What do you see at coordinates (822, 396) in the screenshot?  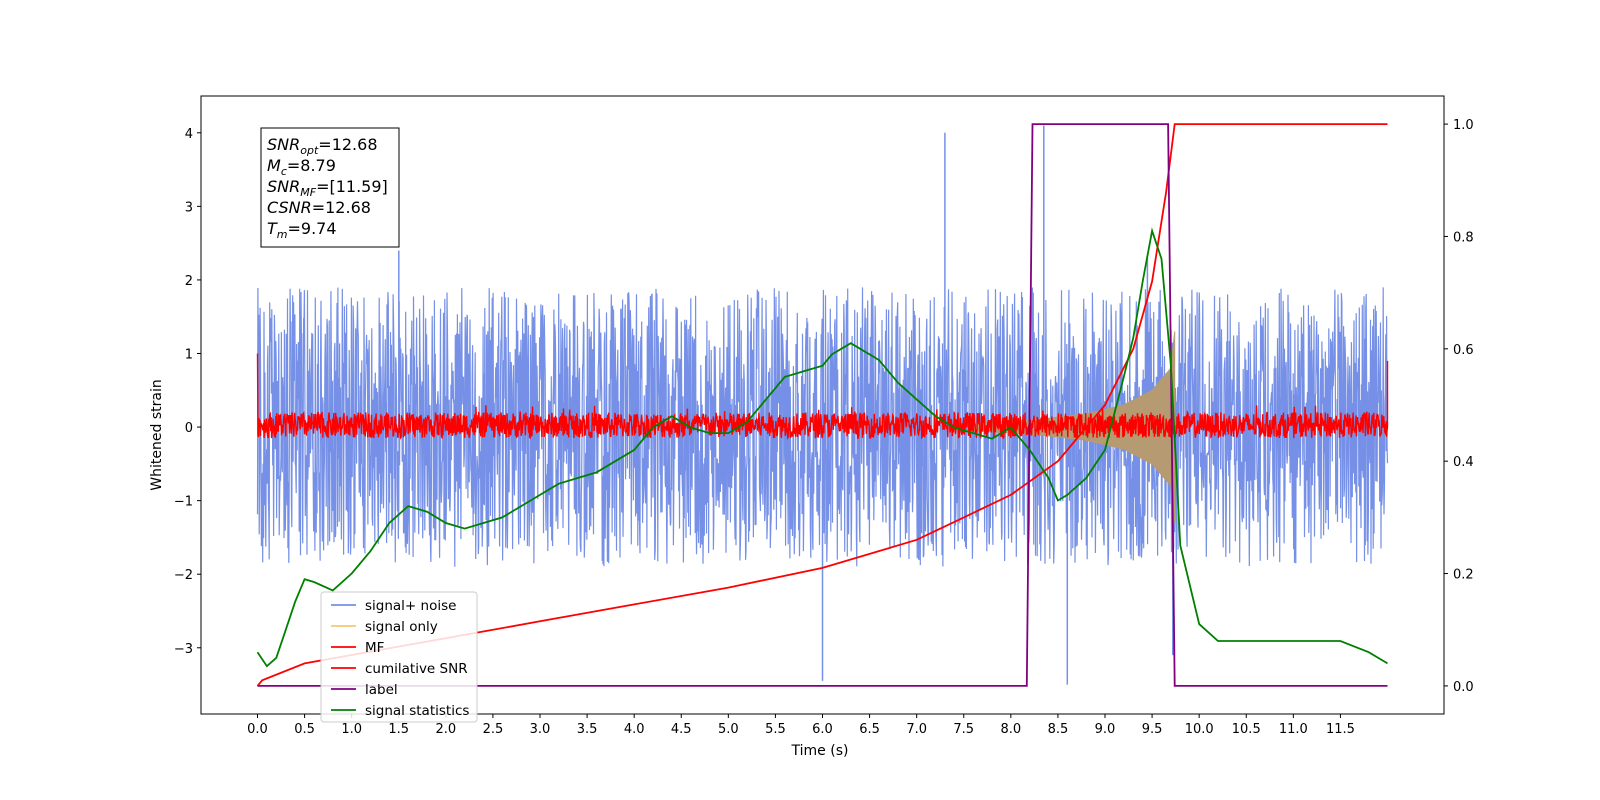 I see `series-mf-line` at bounding box center [822, 396].